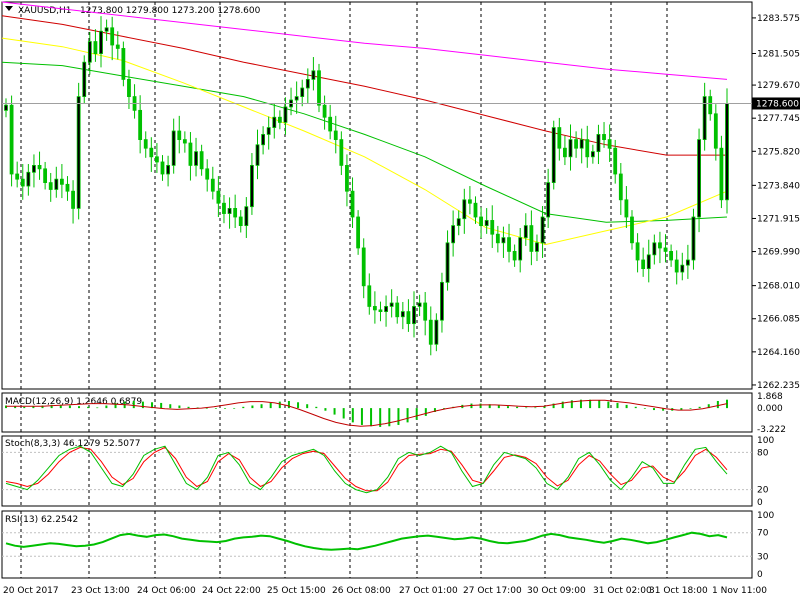 The image size is (800, 604). Describe the element at coordinates (778, 186) in the screenshot. I see `price-tick-label: 1273.840` at that location.